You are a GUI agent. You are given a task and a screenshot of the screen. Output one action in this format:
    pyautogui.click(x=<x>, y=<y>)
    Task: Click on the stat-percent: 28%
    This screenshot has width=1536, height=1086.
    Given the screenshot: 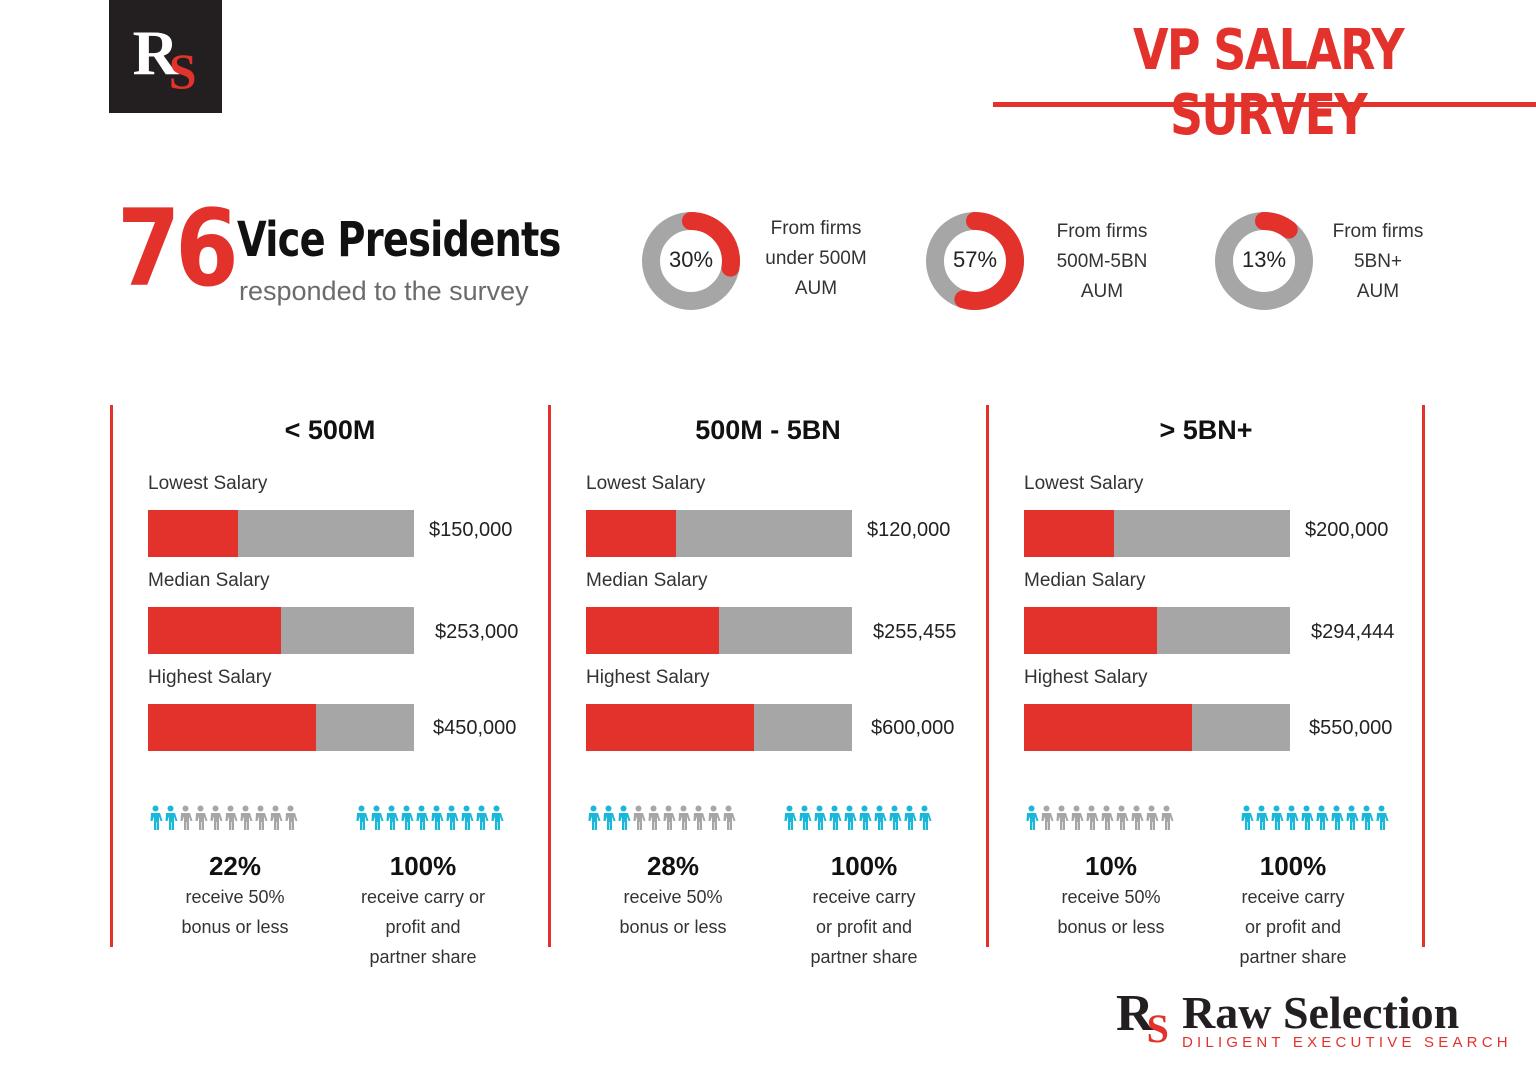 What is the action you would take?
    pyautogui.click(x=673, y=866)
    